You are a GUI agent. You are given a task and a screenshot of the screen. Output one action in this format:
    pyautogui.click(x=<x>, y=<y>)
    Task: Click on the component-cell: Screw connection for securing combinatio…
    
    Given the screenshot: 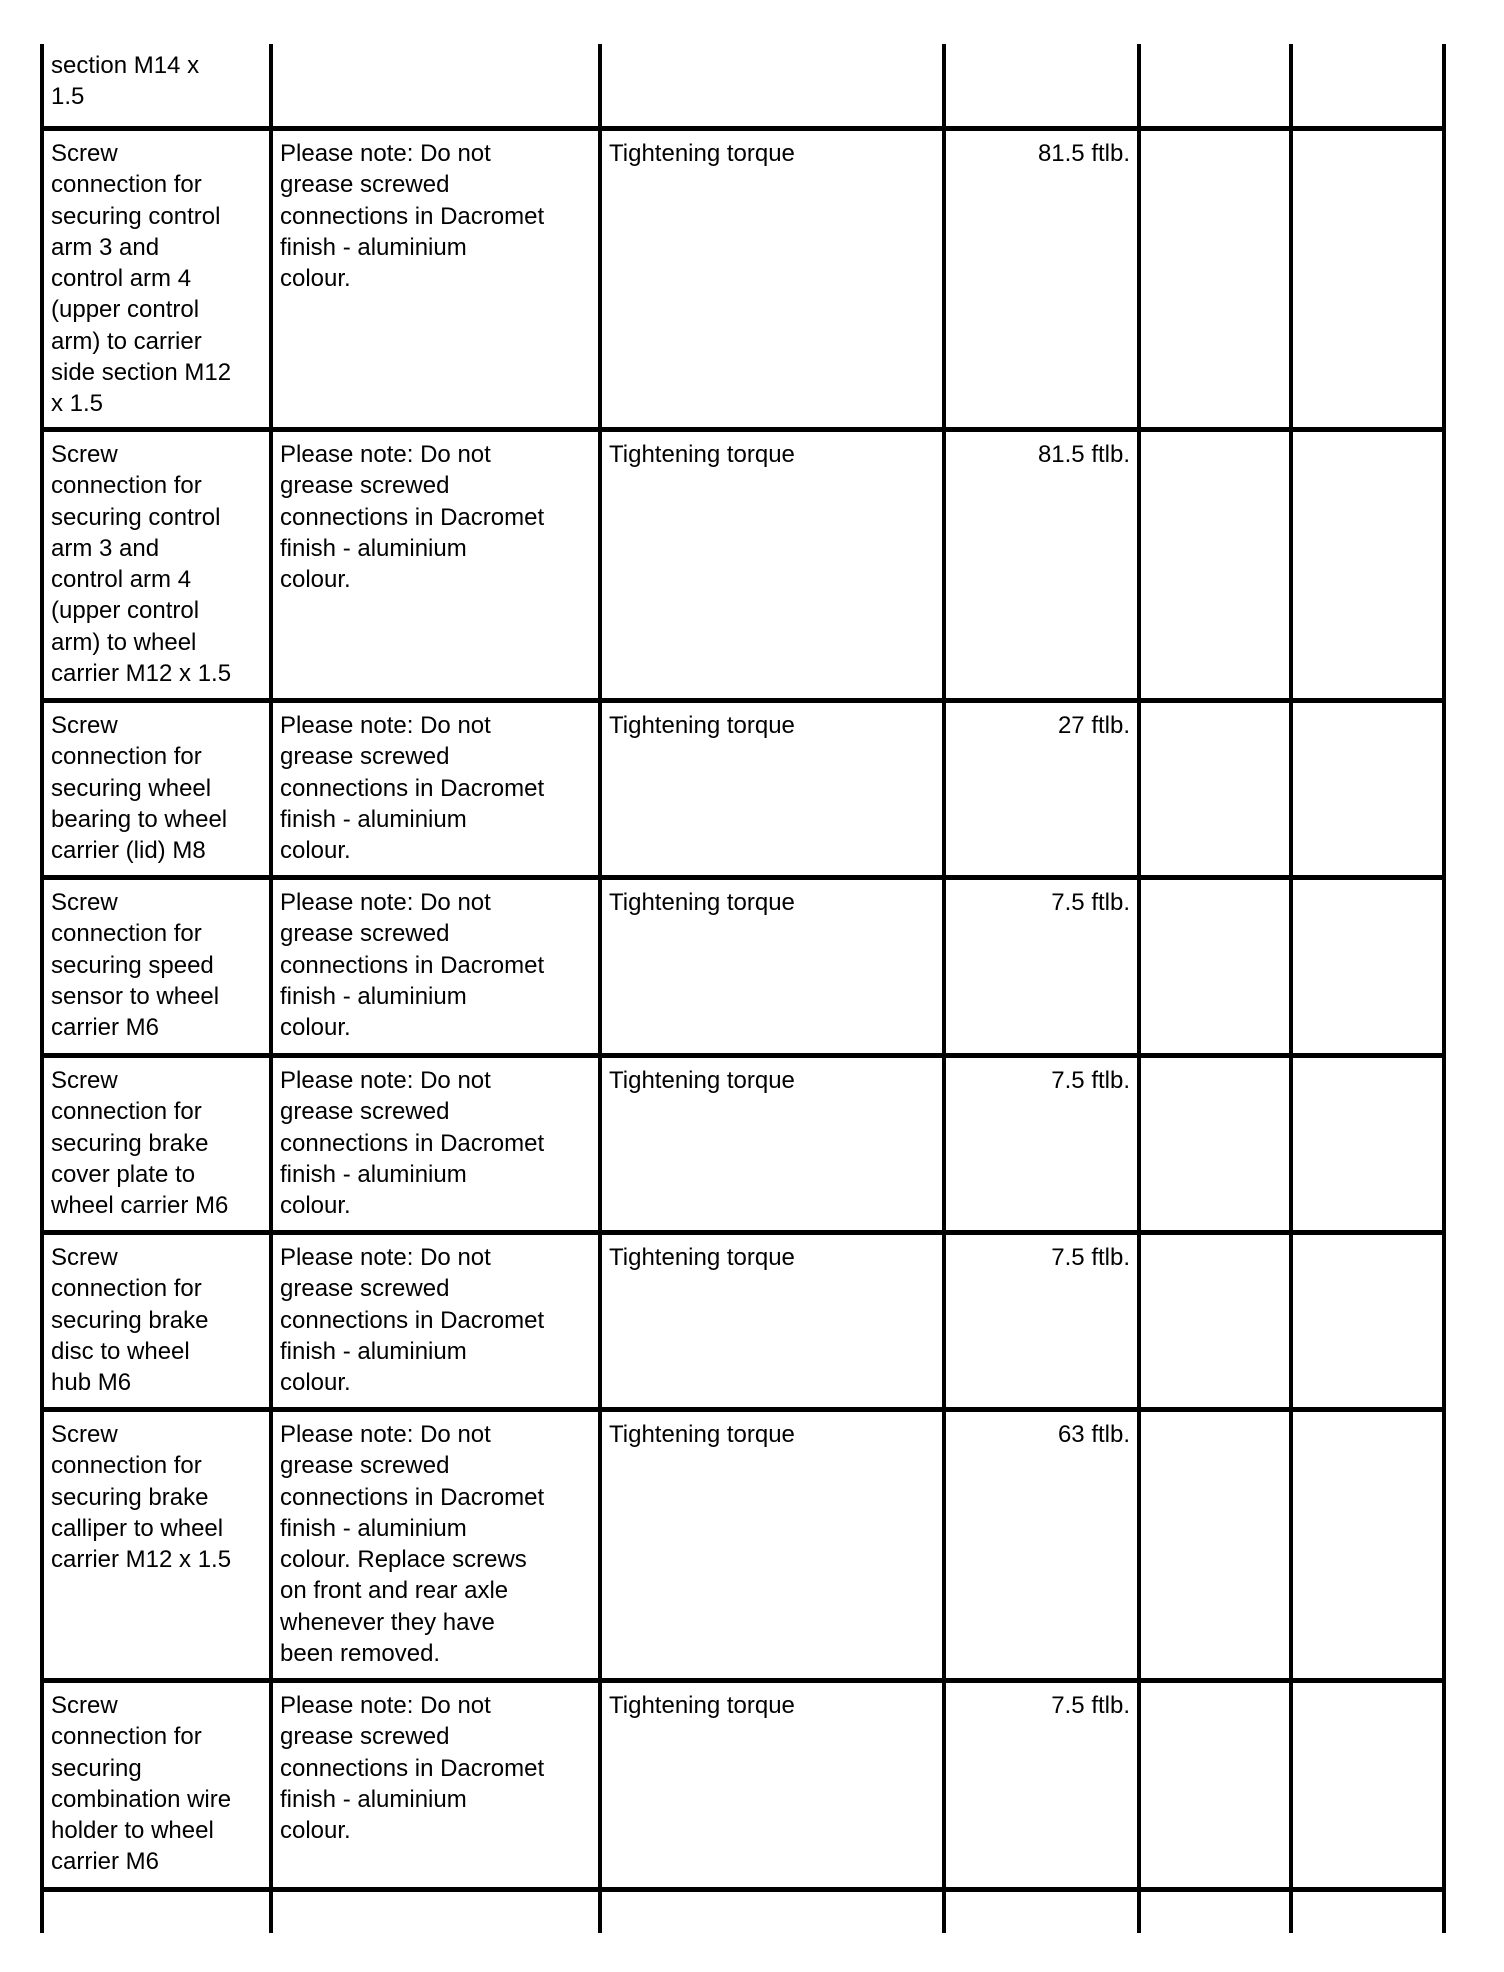 What is the action you would take?
    pyautogui.click(x=141, y=1784)
    